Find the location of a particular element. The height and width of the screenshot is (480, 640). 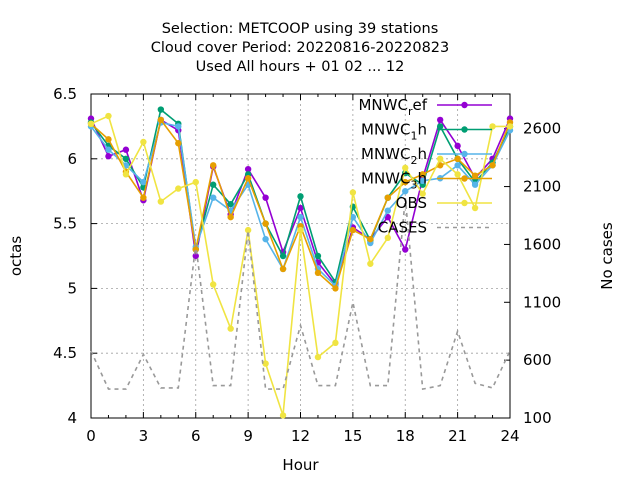

legend-label-main: CASES is located at coordinates (402, 228).